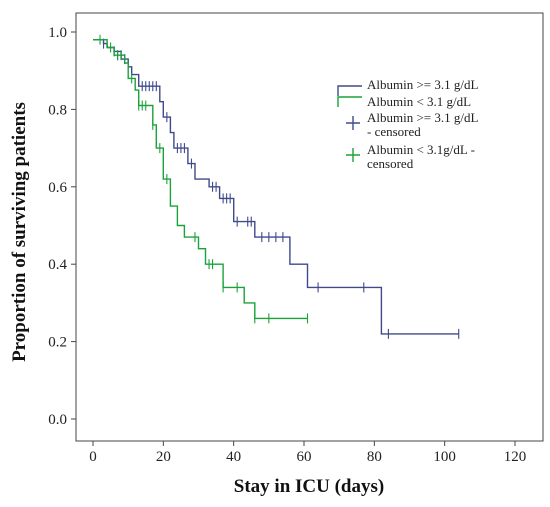  What do you see at coordinates (57, 110) in the screenshot?
I see `y-tick-label: 0.8` at bounding box center [57, 110].